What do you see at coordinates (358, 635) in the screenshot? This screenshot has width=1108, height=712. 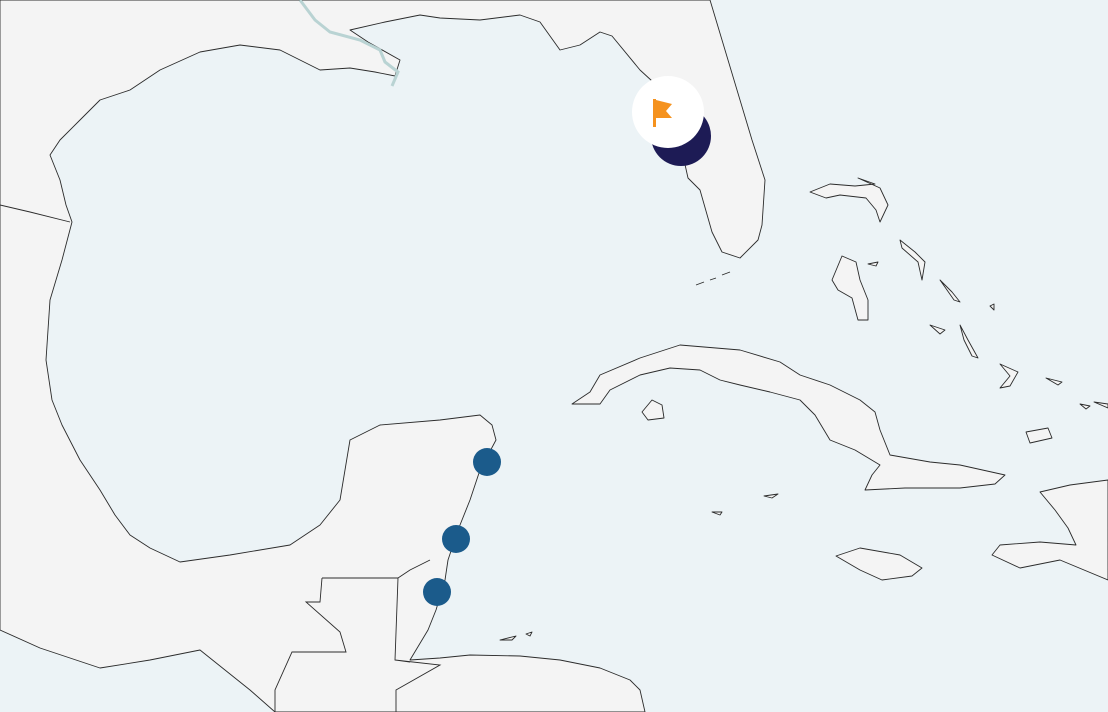 I see `country-border` at bounding box center [358, 635].